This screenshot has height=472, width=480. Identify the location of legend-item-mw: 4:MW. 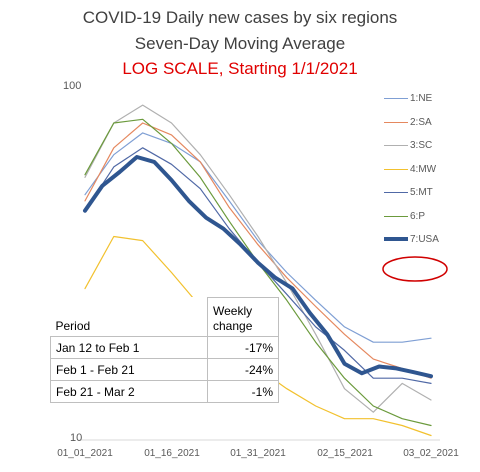
(424, 175).